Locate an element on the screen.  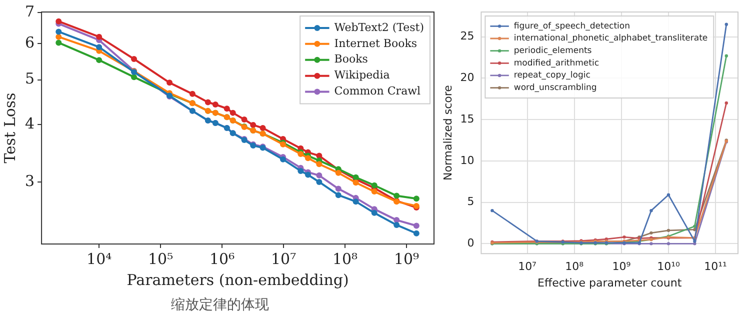
x-tick-label: 10⁴ is located at coordinates (99, 259).